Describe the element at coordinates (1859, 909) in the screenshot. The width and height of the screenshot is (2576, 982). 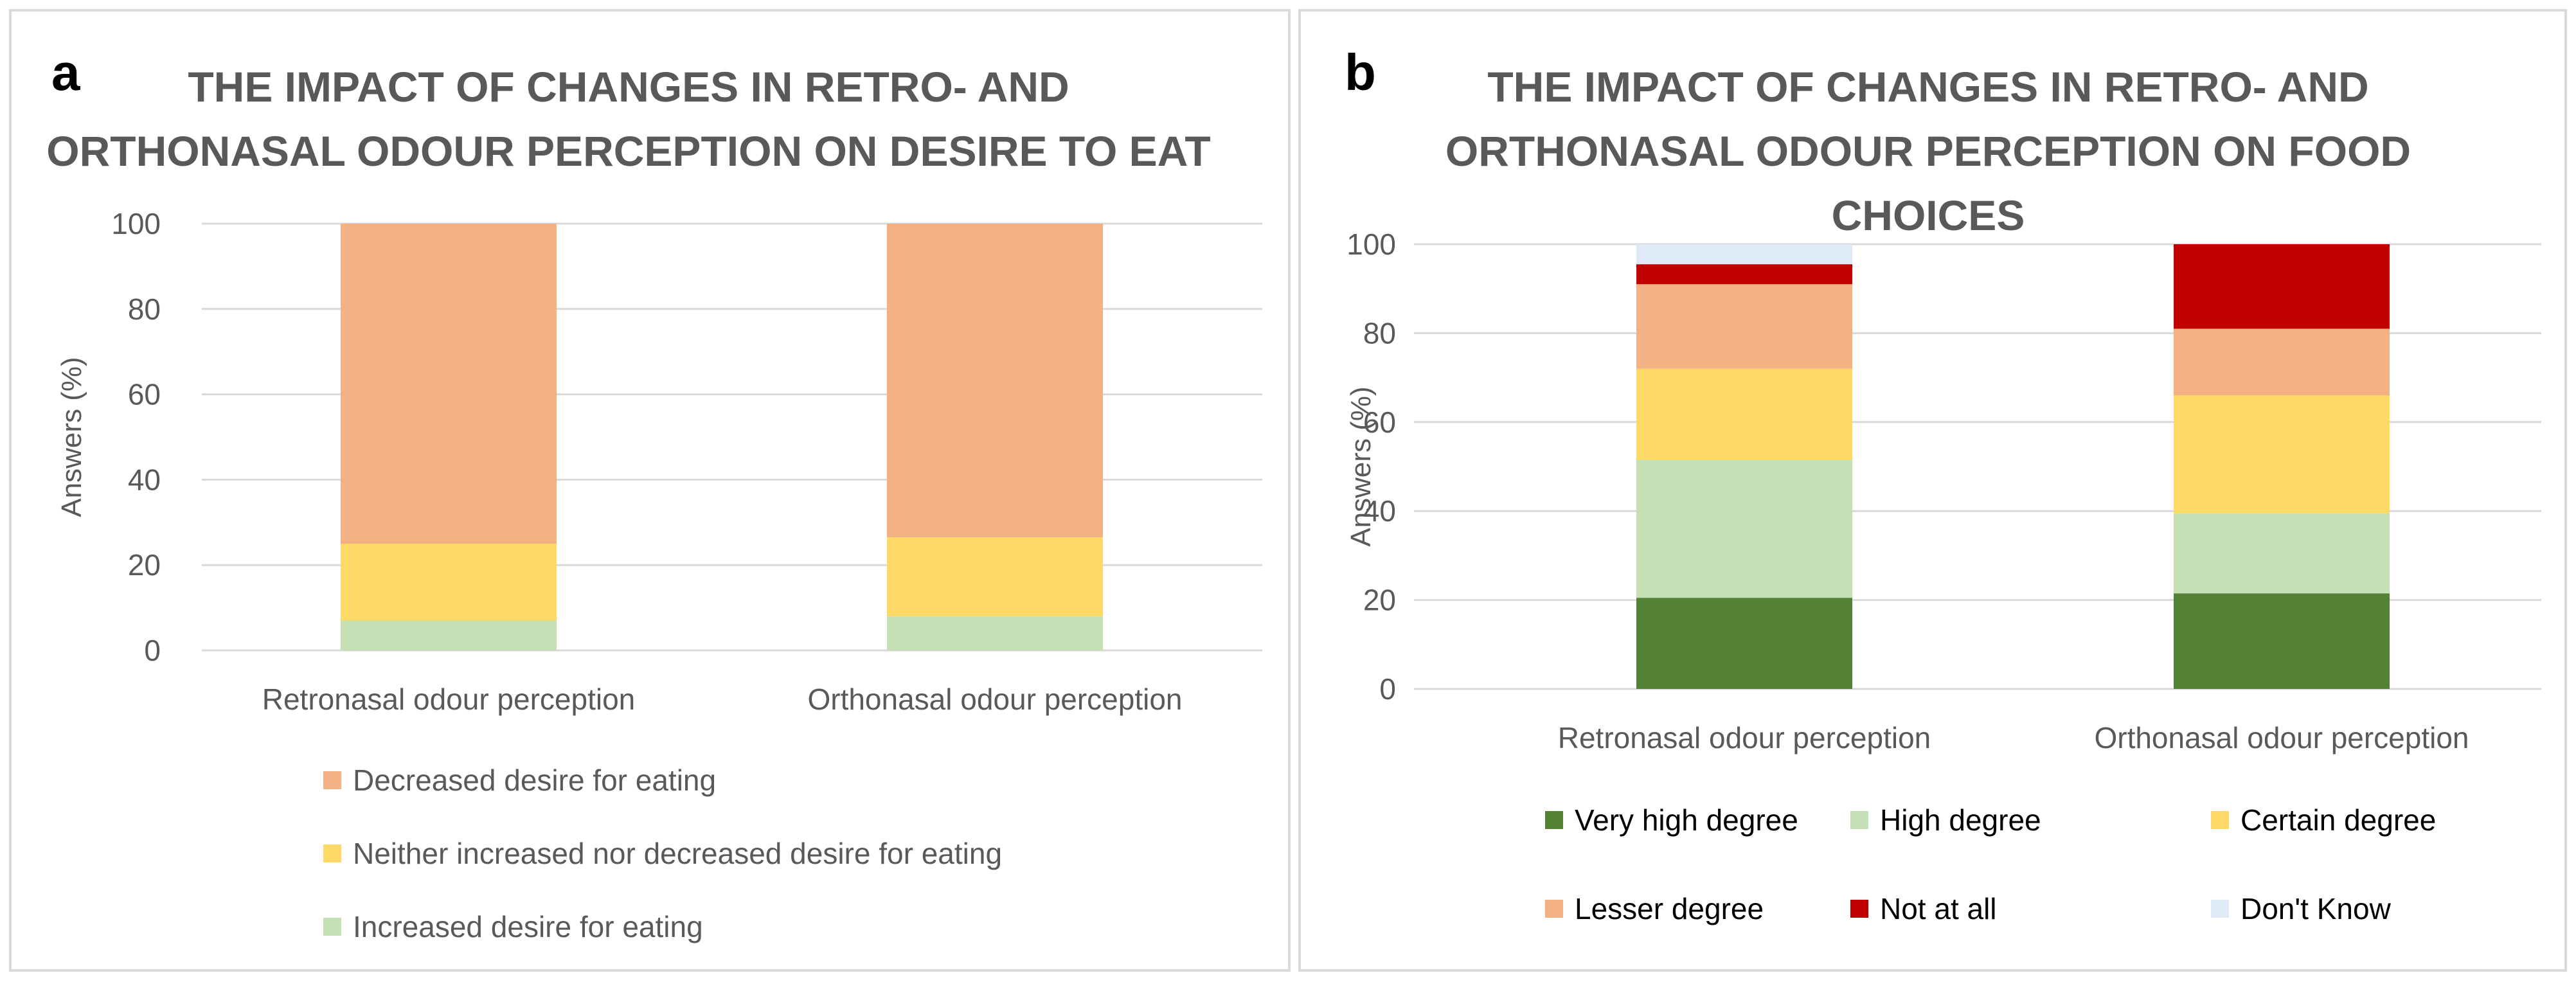
I see `legend-swatch-b-not-at-all` at that location.